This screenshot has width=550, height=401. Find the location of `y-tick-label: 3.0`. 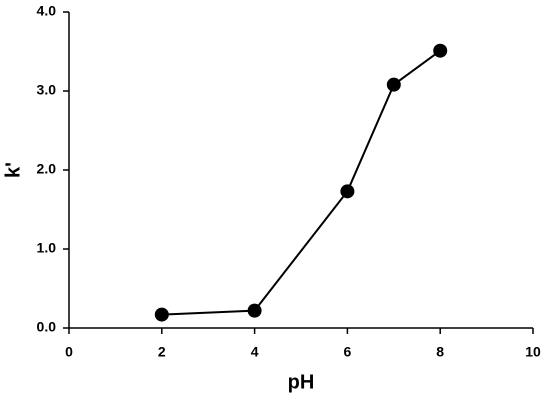

y-tick-label: 3.0 is located at coordinates (47, 90).